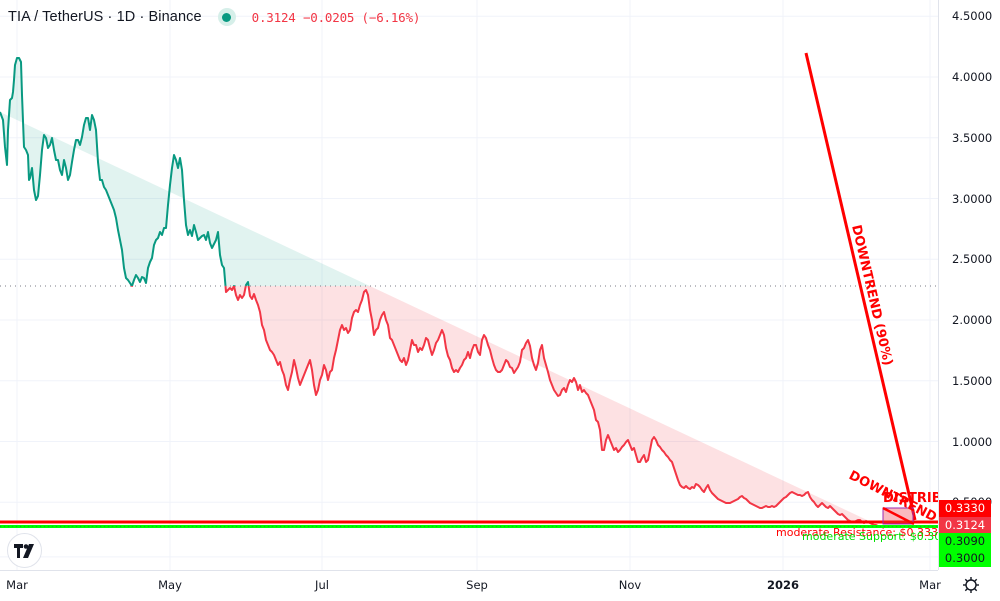 The image size is (1000, 601). I want to click on resistance-label: moderate Resistance: $0.333, so click(857, 532).